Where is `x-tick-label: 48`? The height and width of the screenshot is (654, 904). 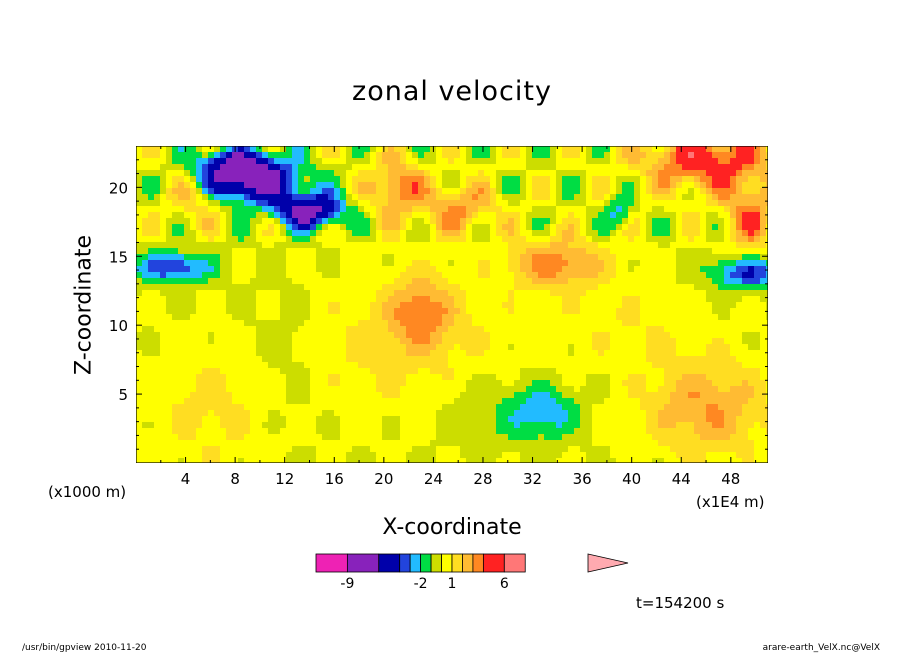 x-tick-label: 48 is located at coordinates (730, 479).